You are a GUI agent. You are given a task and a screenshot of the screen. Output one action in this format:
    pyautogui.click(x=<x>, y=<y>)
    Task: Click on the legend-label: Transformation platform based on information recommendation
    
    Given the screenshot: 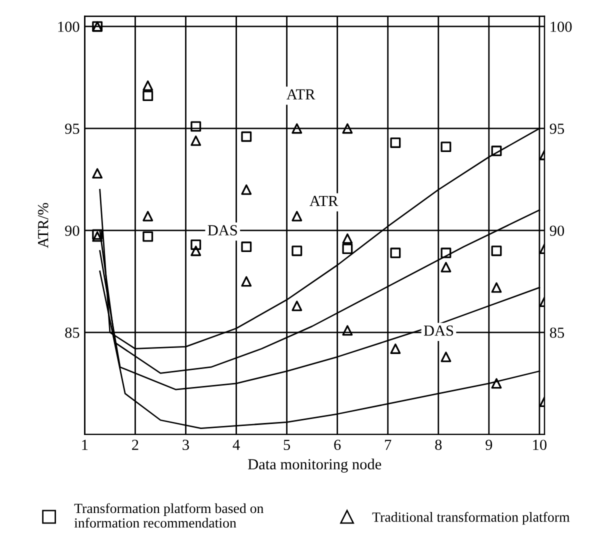 What is the action you would take?
    pyautogui.click(x=169, y=515)
    